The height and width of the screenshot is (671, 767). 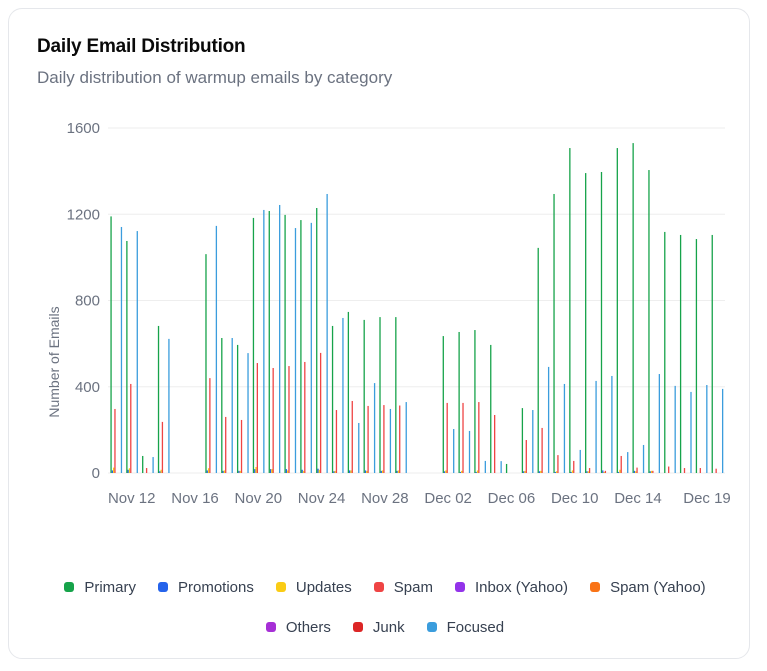 I want to click on legend-item: Junk, so click(x=378, y=627).